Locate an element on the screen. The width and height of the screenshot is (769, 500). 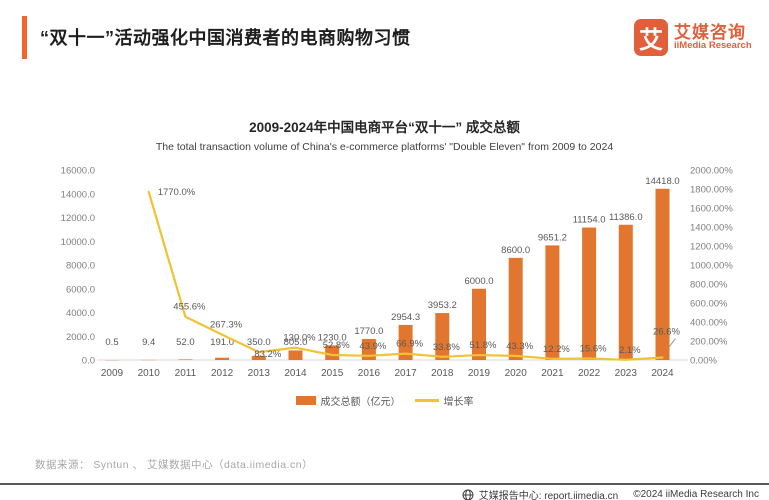
x-axis-year-label: 2014 is located at coordinates (295, 373).